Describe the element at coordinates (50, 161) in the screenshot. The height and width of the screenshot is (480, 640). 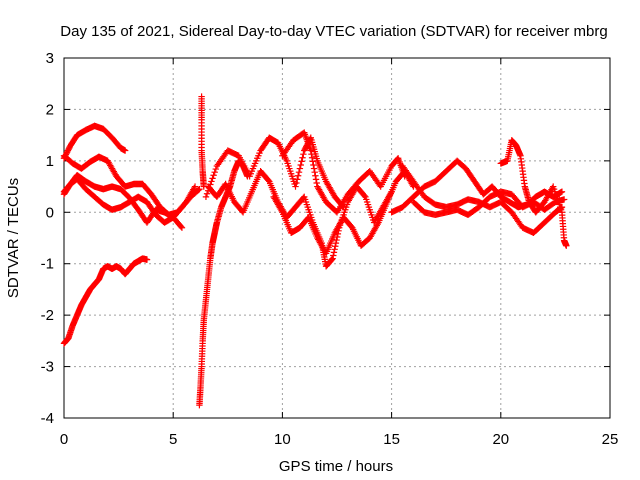
I see `y-tick-label: 1` at that location.